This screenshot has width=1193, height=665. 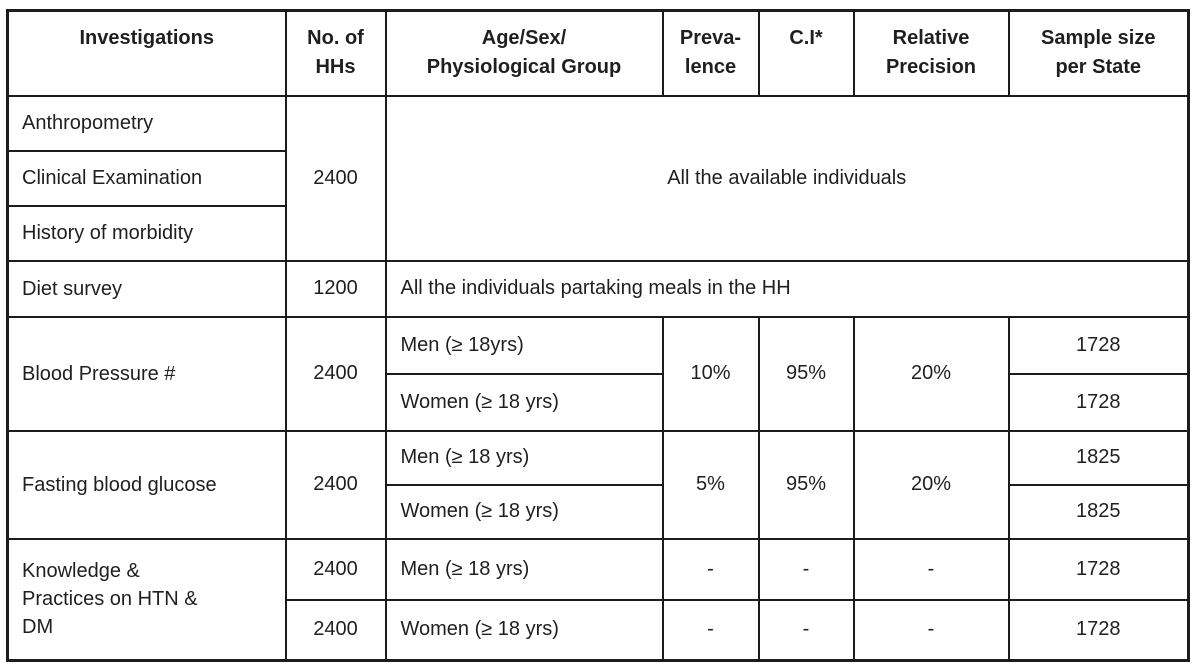 I want to click on cell-group-knowledge-practices-men: Men (≥ 18 yrs), so click(x=524, y=569).